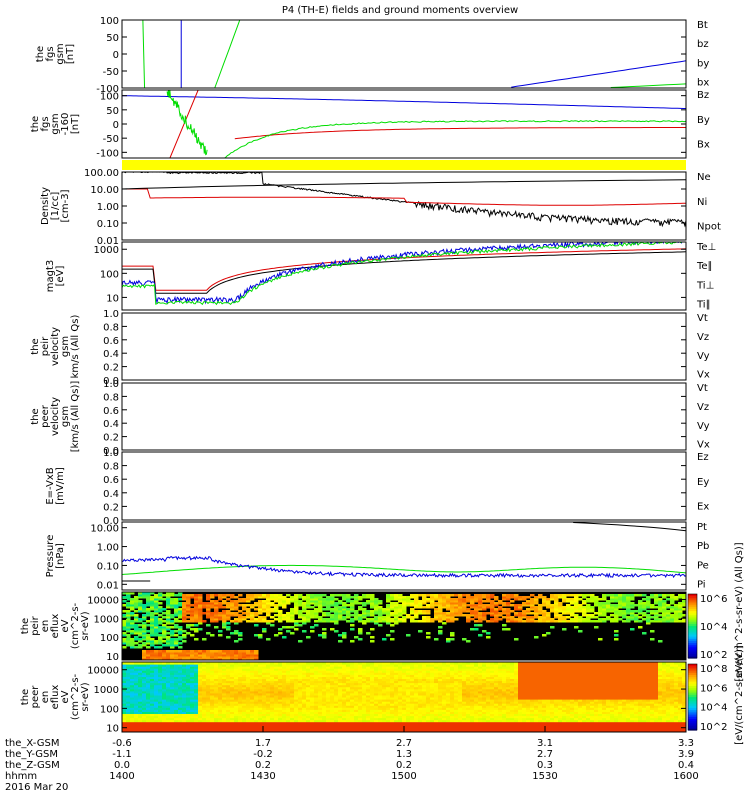 This screenshot has height=800, width=750. I want to click on colorbar-swatch, so click(692, 597).